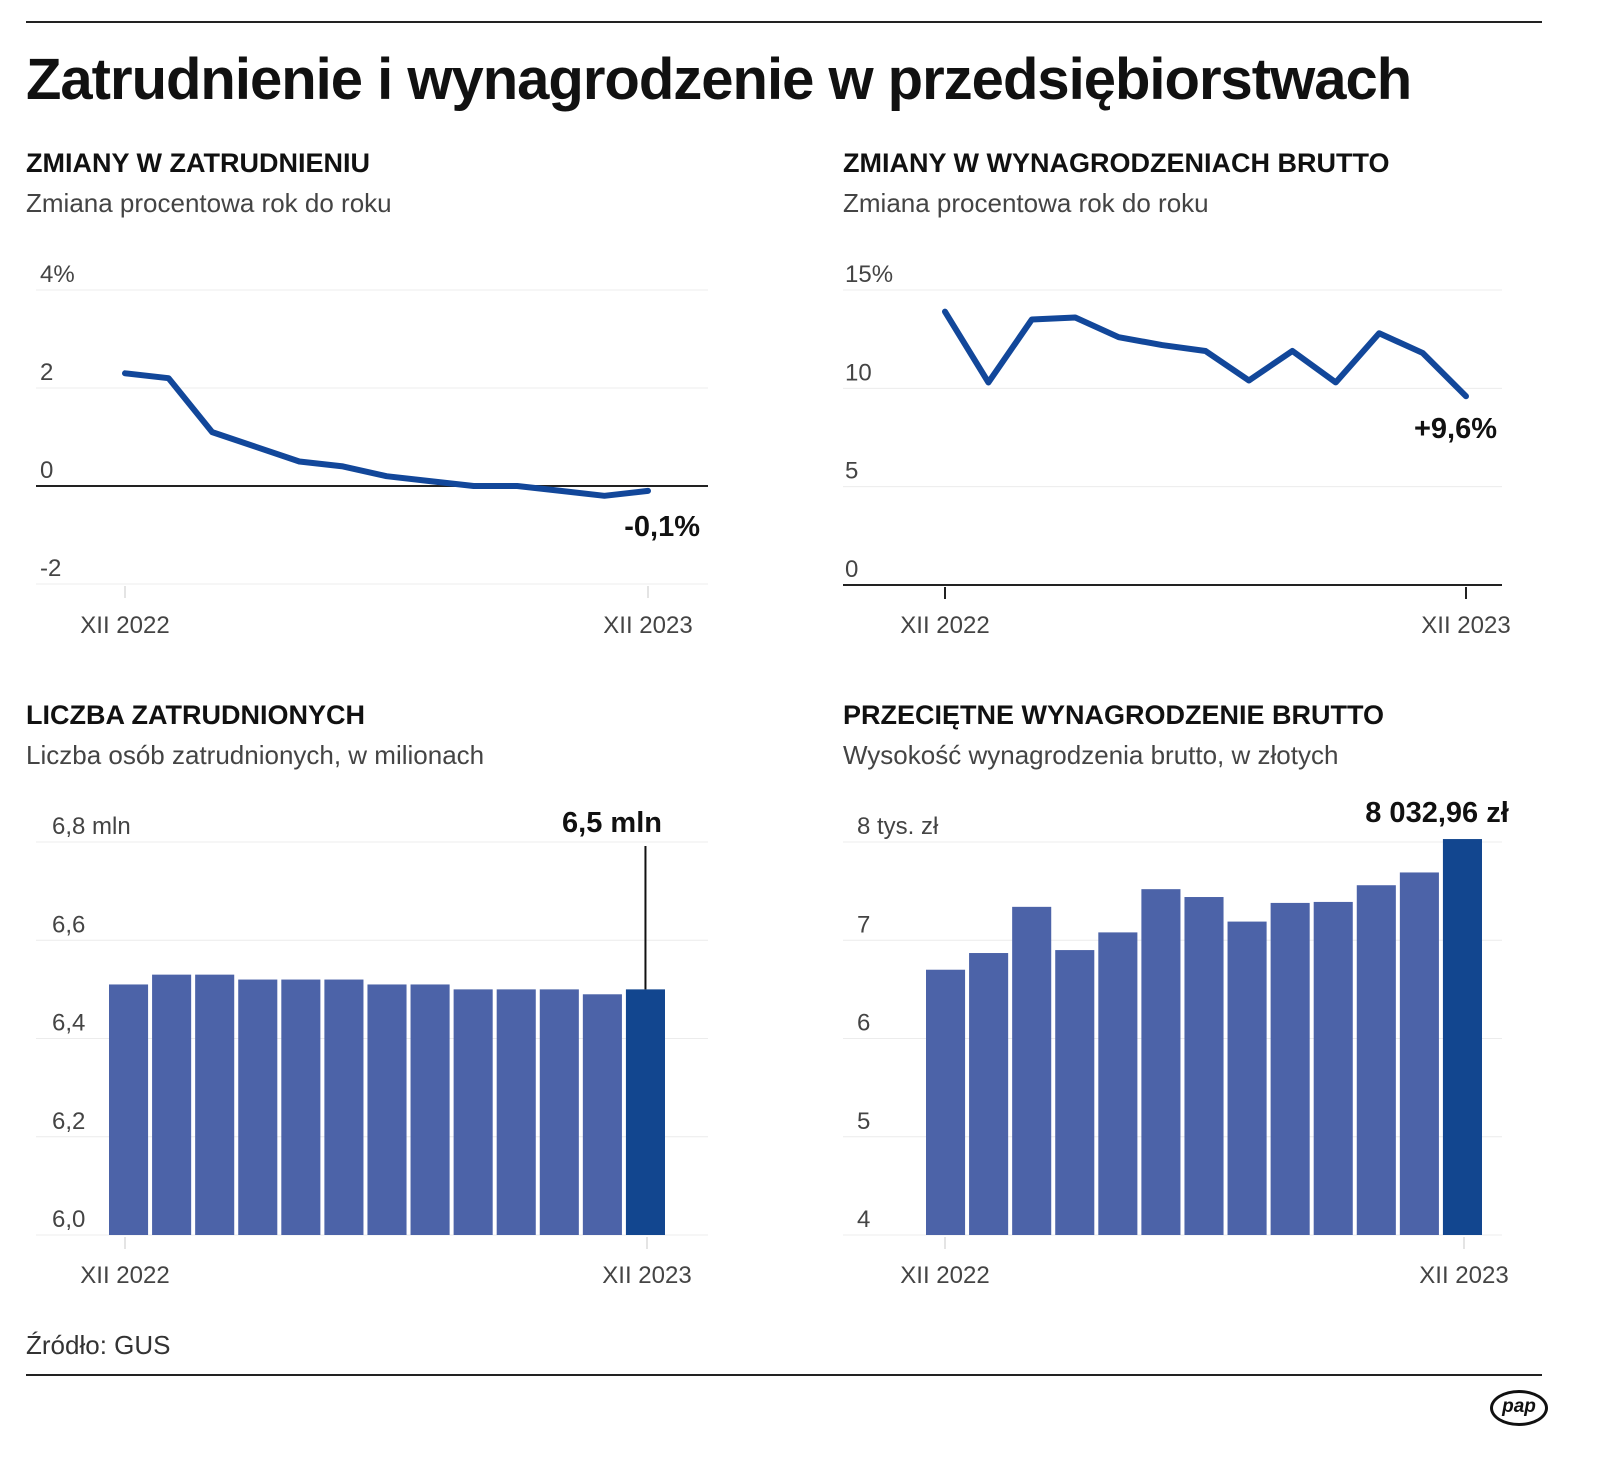 The image size is (1600, 1467). What do you see at coordinates (1114, 715) in the screenshot?
I see `chart4-title: PRZECIĘTNE WYNAGRODZENIE BRUTTO` at bounding box center [1114, 715].